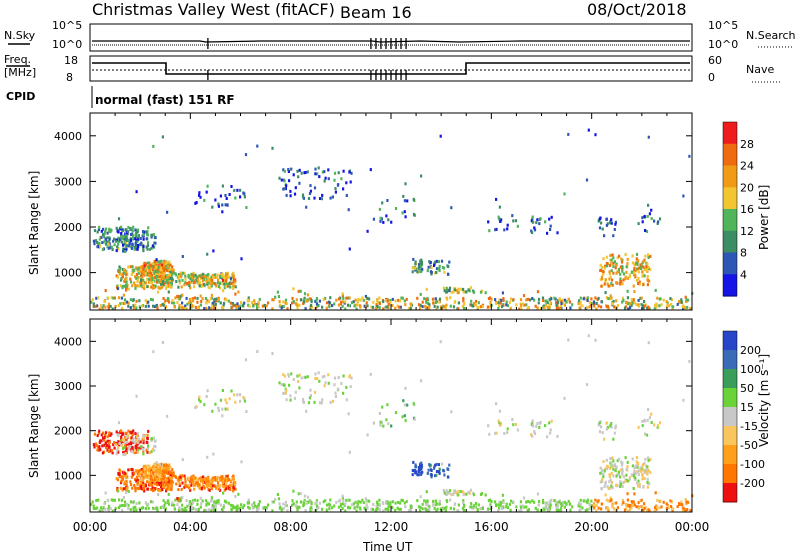 This screenshot has height=554, width=800. Describe the element at coordinates (730, 360) in the screenshot. I see `vel-colorbar-swatch` at that location.